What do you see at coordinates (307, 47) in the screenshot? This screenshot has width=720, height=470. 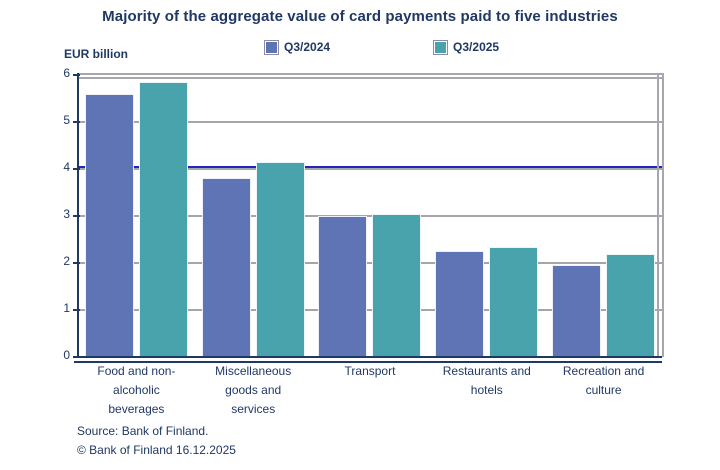 I see `legend-label: Q3/2024` at bounding box center [307, 47].